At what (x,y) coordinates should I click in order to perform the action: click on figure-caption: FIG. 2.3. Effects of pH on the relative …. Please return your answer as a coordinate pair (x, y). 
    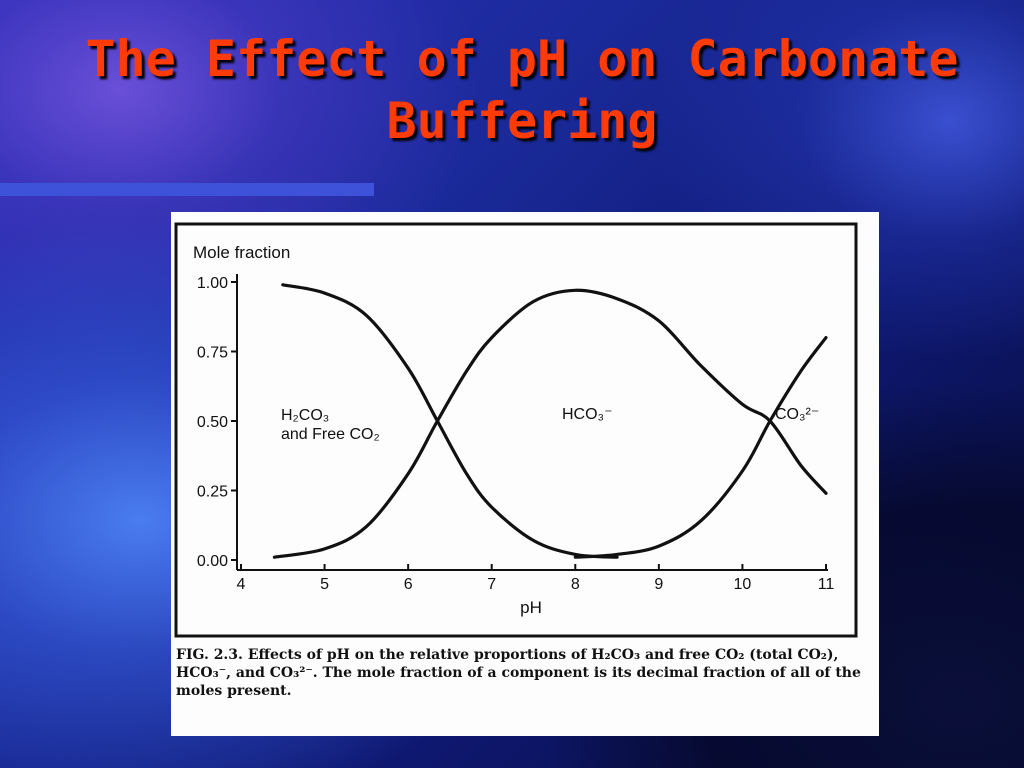
    Looking at the image, I should click on (521, 673).